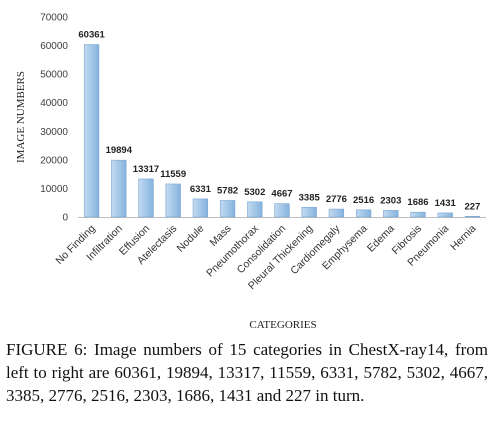 The image size is (492, 439). I want to click on data-label: 1686, so click(417, 202).